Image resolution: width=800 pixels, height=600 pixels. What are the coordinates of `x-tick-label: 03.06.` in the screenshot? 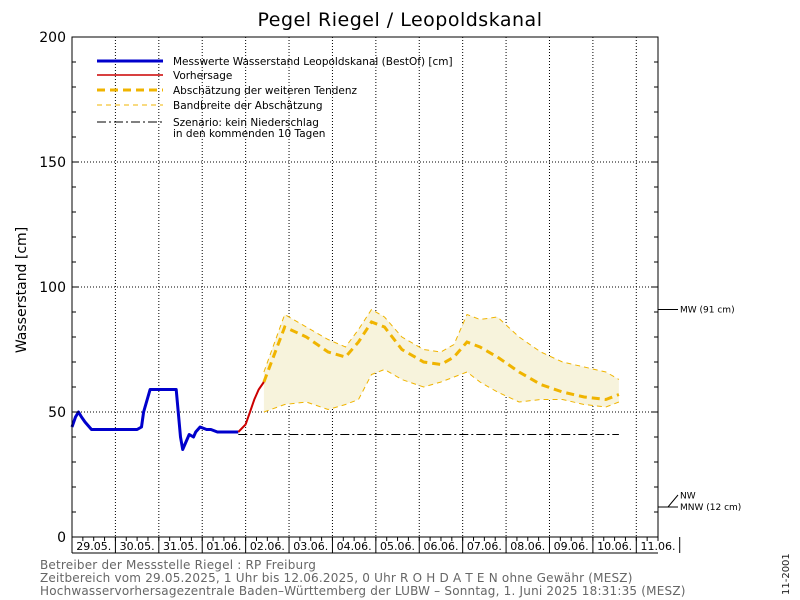 It's located at (310, 546).